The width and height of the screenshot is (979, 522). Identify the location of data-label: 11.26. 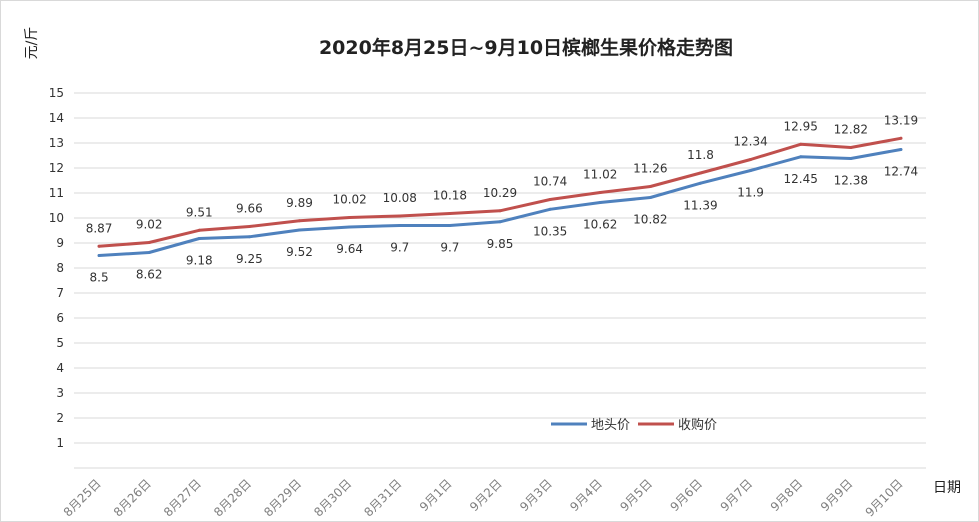
(650, 169).